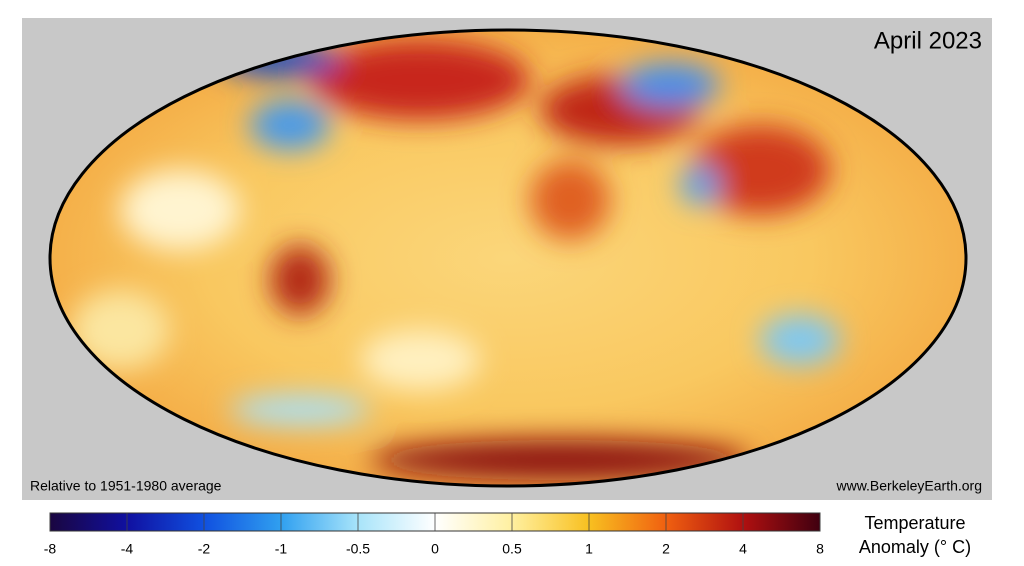 The height and width of the screenshot is (566, 1024). What do you see at coordinates (204, 549) in the screenshot?
I see `colorbar-tick-label: -2` at bounding box center [204, 549].